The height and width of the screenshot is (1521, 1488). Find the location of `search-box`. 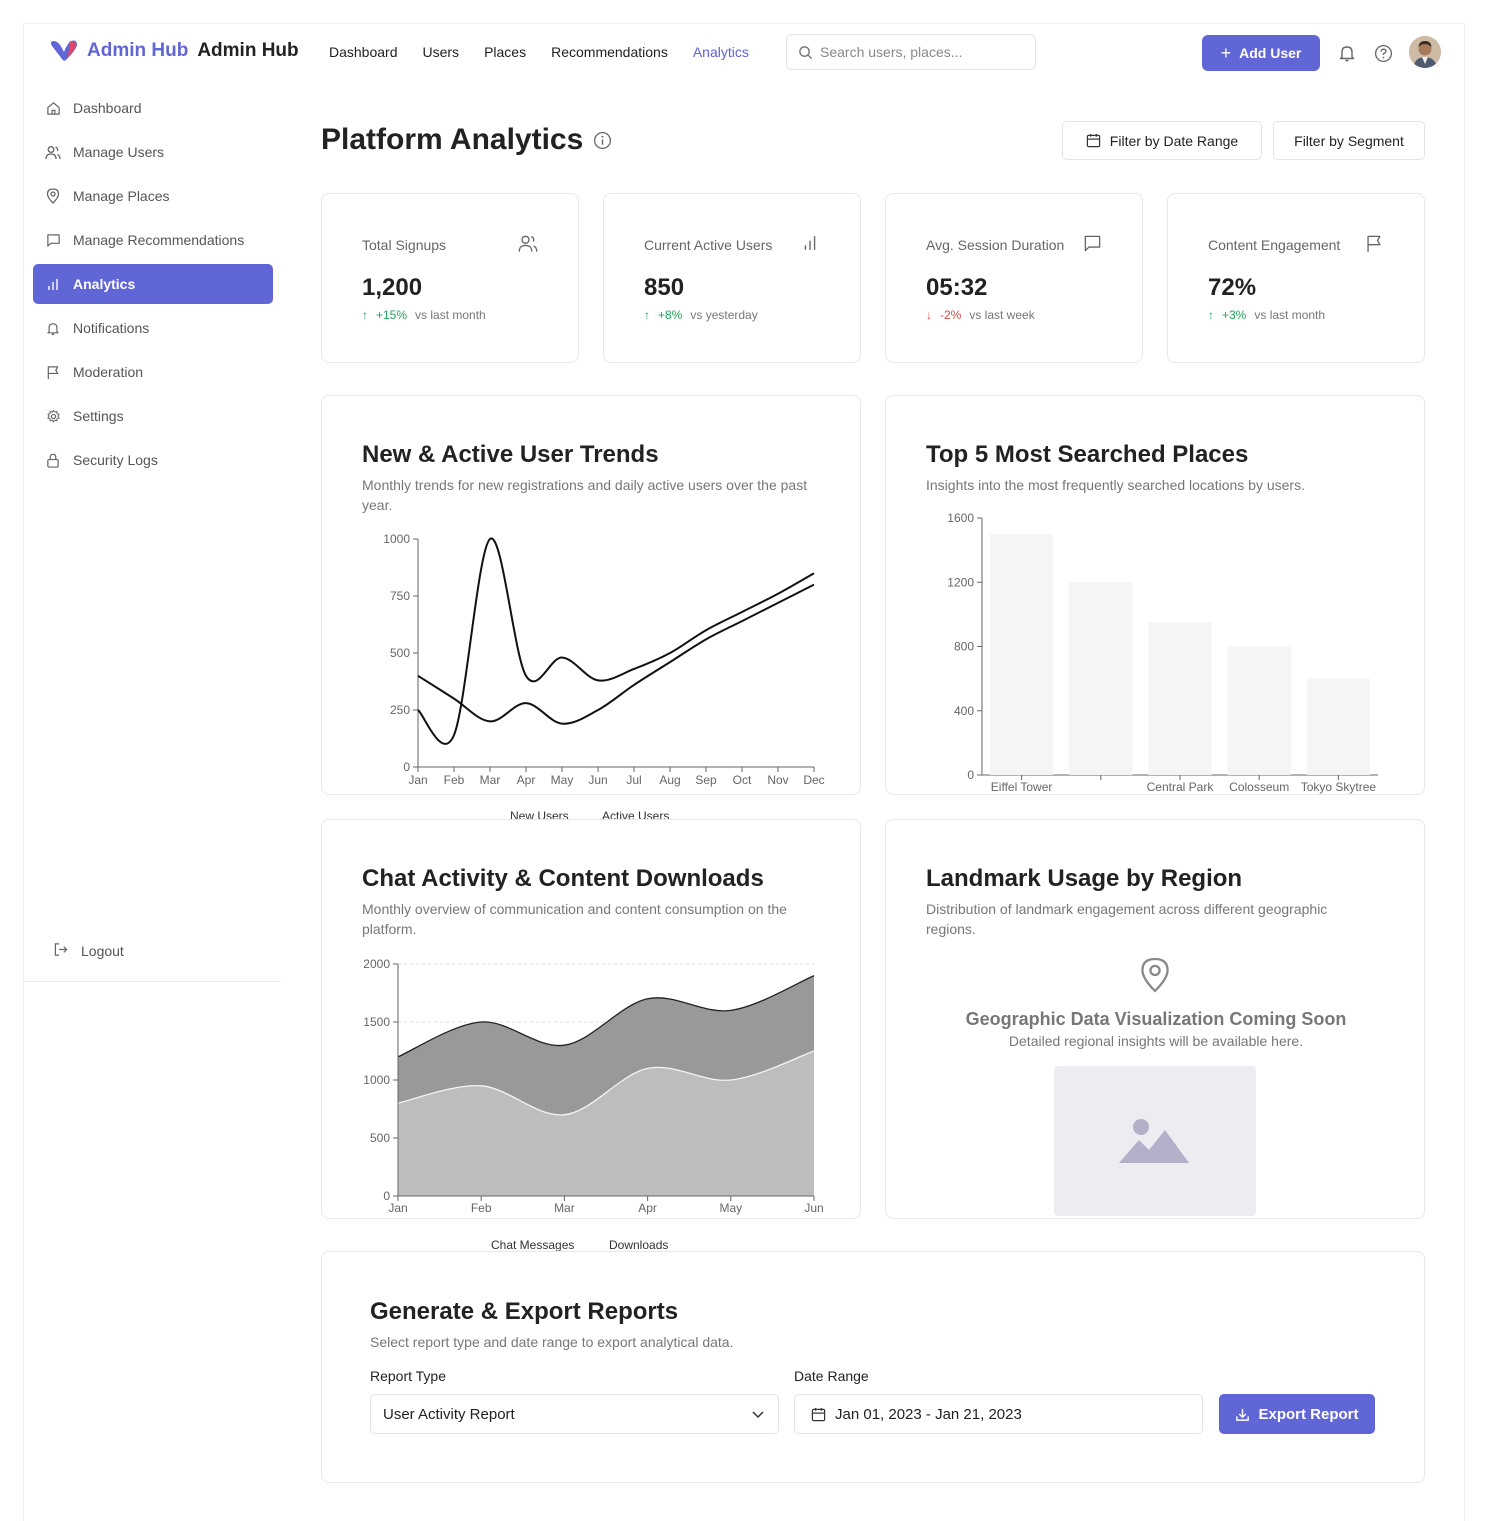

search-box is located at coordinates (911, 52).